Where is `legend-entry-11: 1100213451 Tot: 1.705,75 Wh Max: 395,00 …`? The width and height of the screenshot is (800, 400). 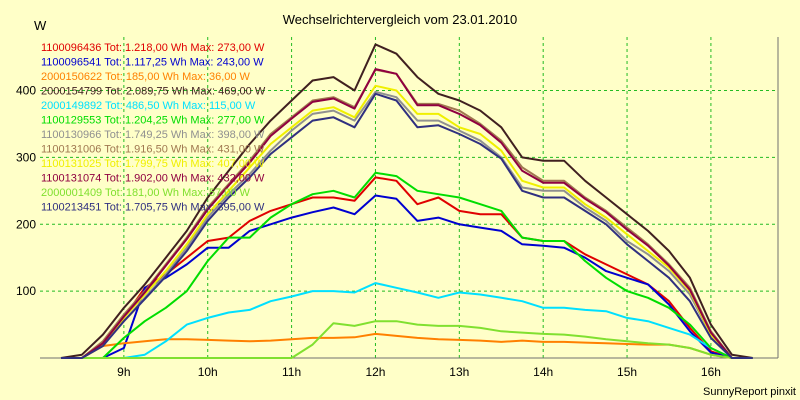
legend-entry-11: 1100213451 Tot: 1.705,75 Wh Max: 395,00 … is located at coordinates (153, 208).